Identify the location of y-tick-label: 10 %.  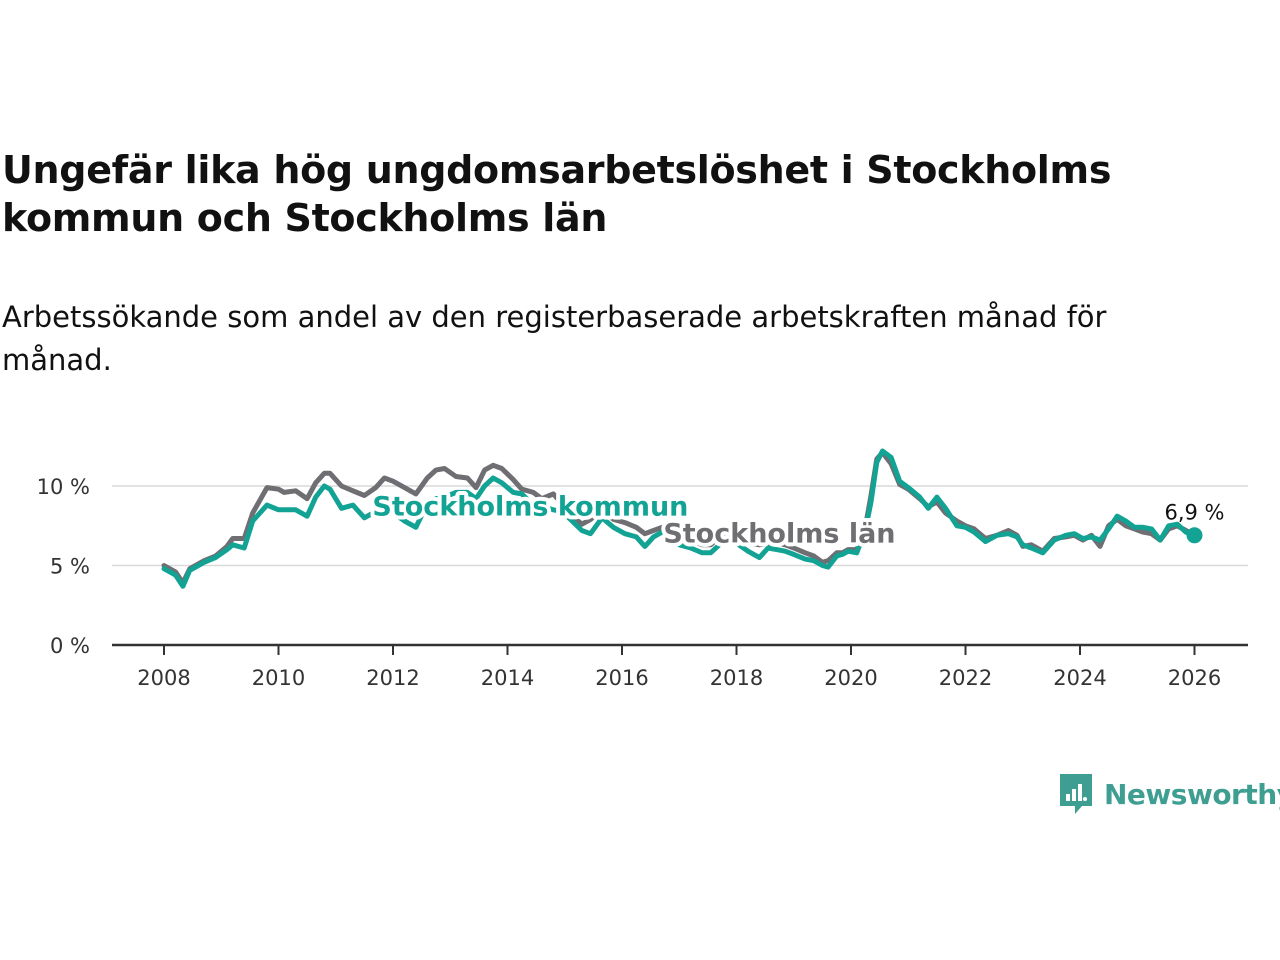
(63, 487).